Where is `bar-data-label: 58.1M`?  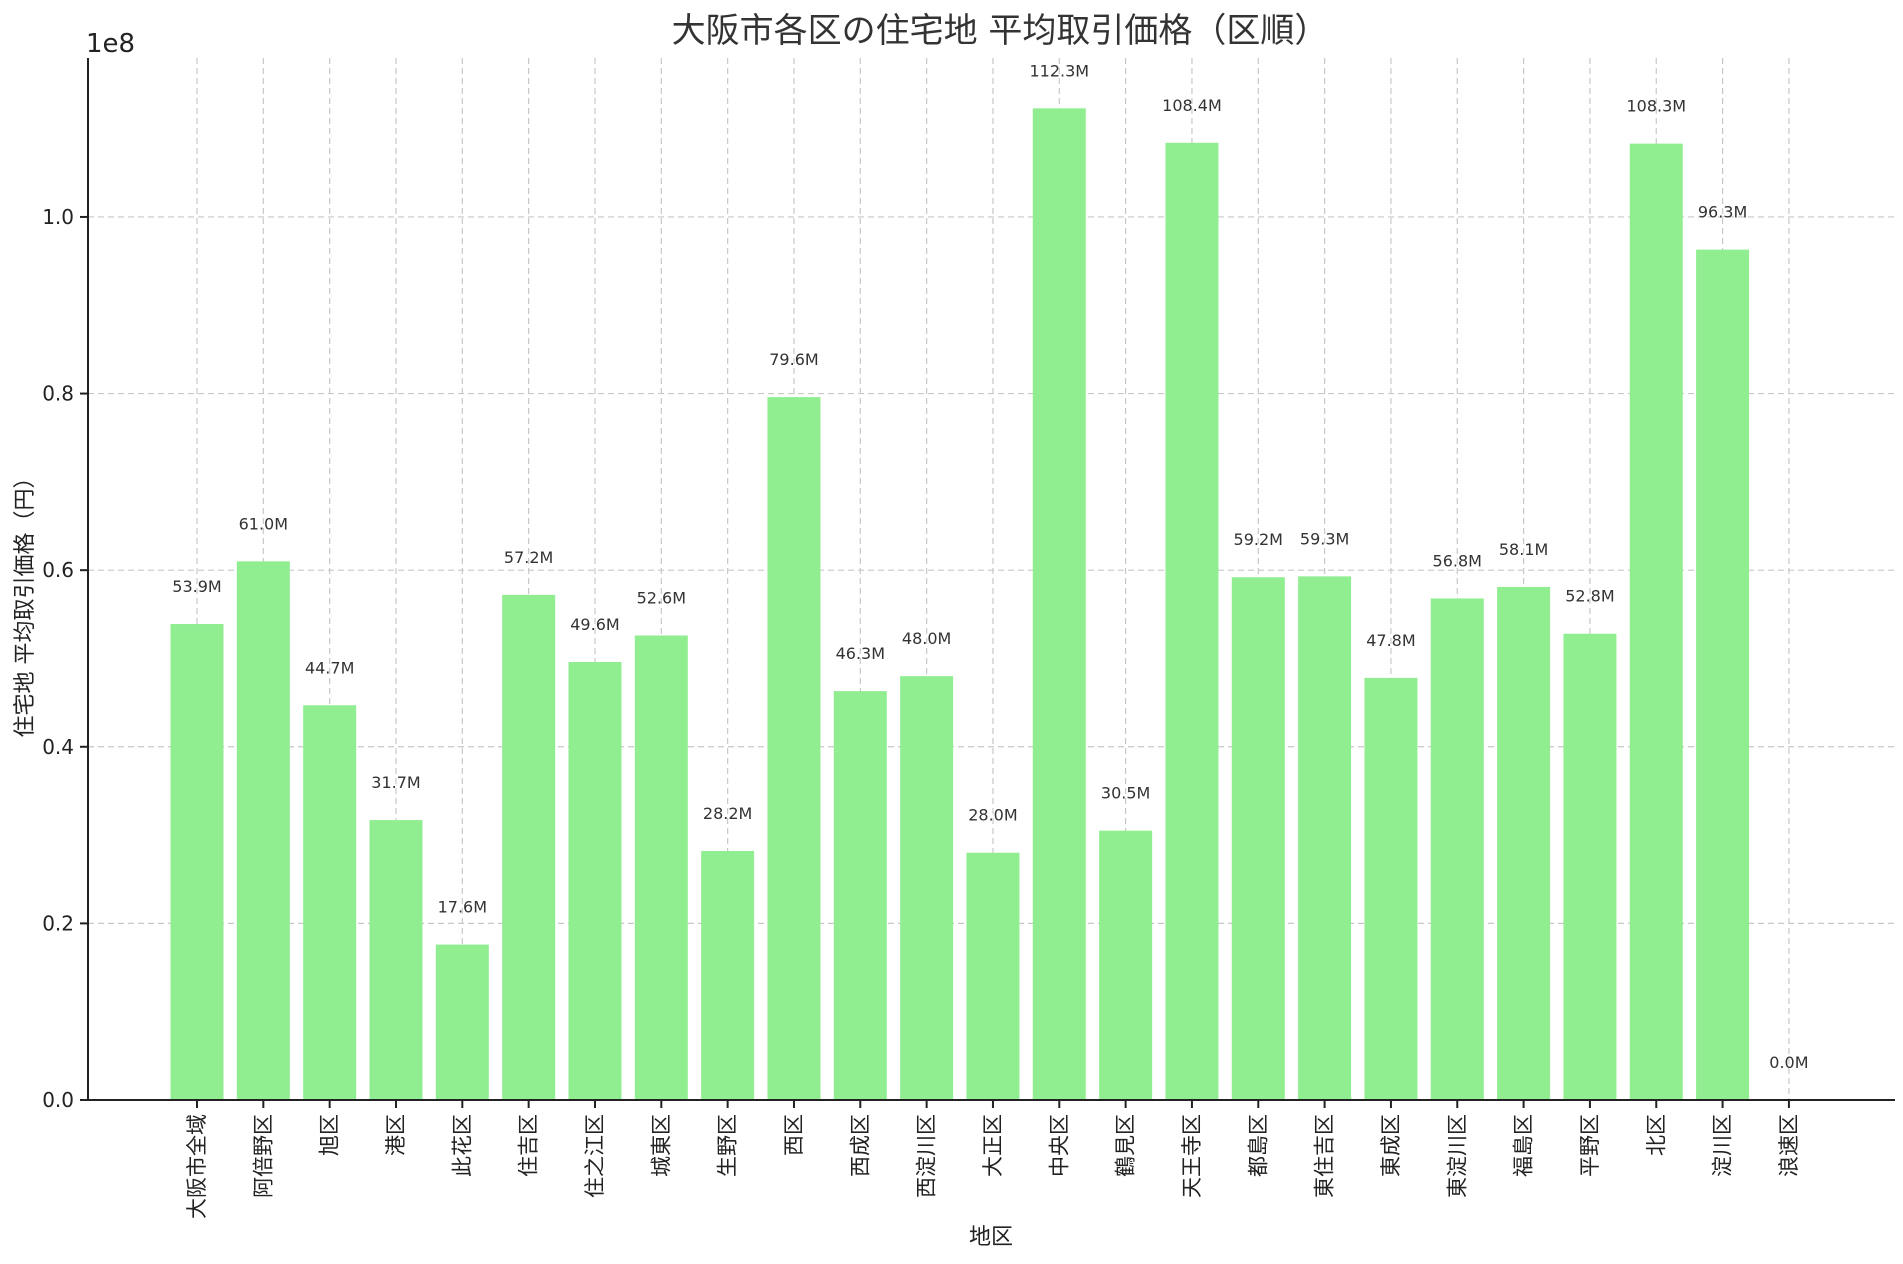
bar-data-label: 58.1M is located at coordinates (1523, 549).